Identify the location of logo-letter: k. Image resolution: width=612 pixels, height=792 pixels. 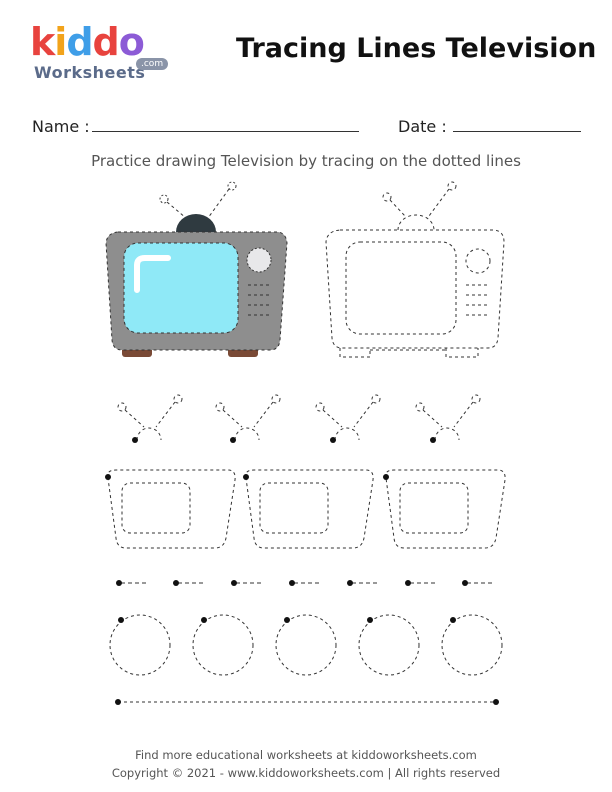
(42, 42).